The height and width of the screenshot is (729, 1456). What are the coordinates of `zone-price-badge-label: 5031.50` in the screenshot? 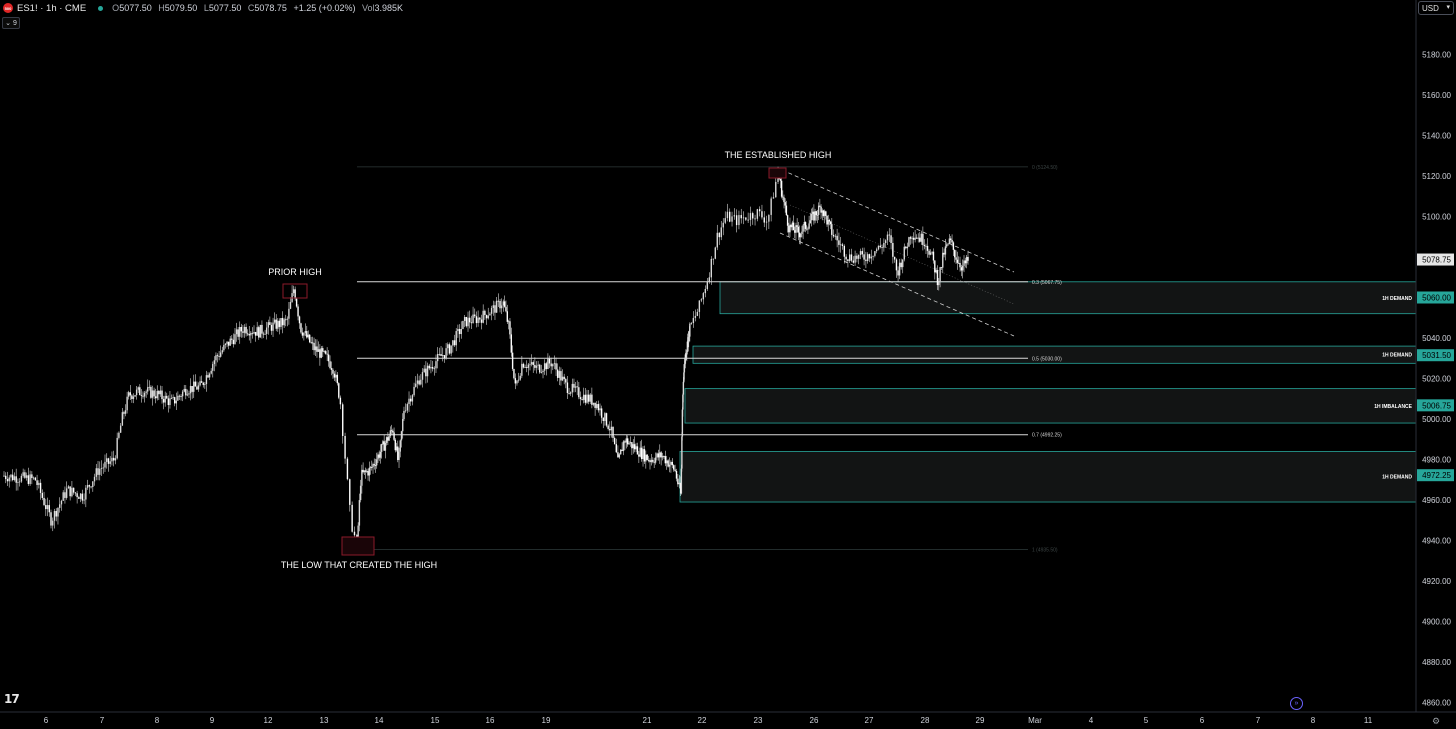 It's located at (1436, 355).